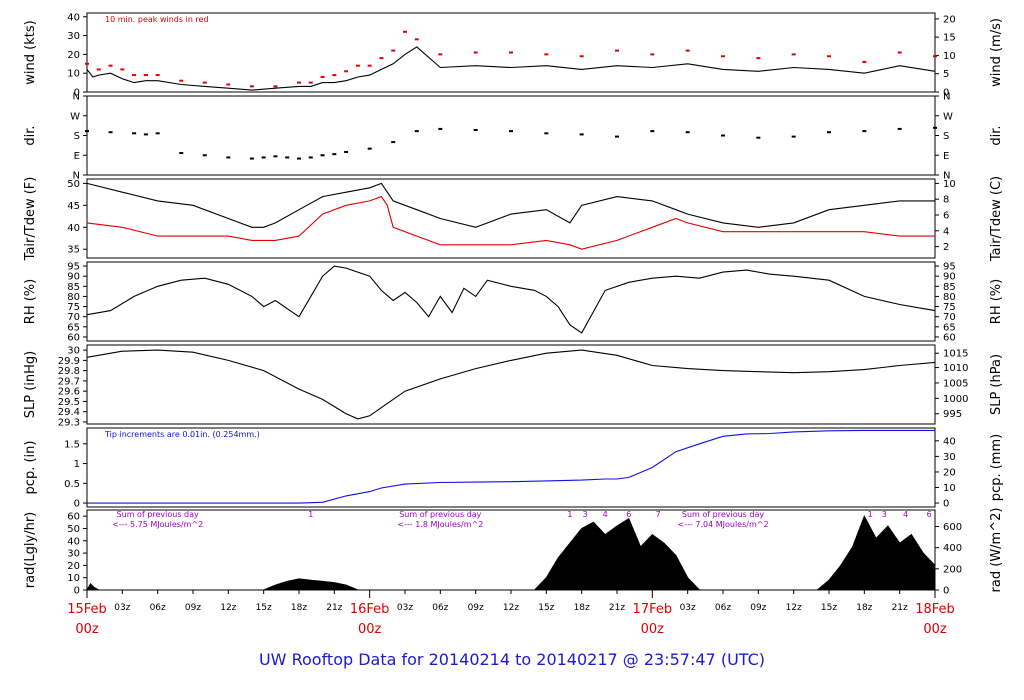 The image size is (1024, 700). I want to click on daily-note-line1: Sum of previous day, so click(440, 514).